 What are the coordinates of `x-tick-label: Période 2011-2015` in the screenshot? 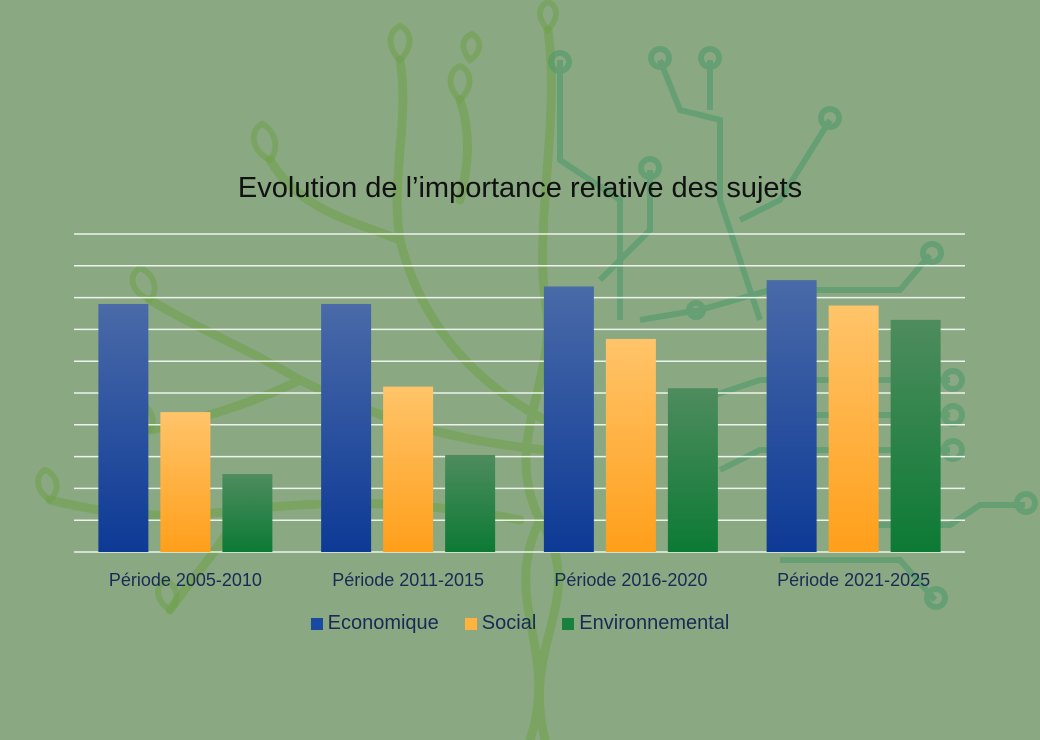 It's located at (408, 580).